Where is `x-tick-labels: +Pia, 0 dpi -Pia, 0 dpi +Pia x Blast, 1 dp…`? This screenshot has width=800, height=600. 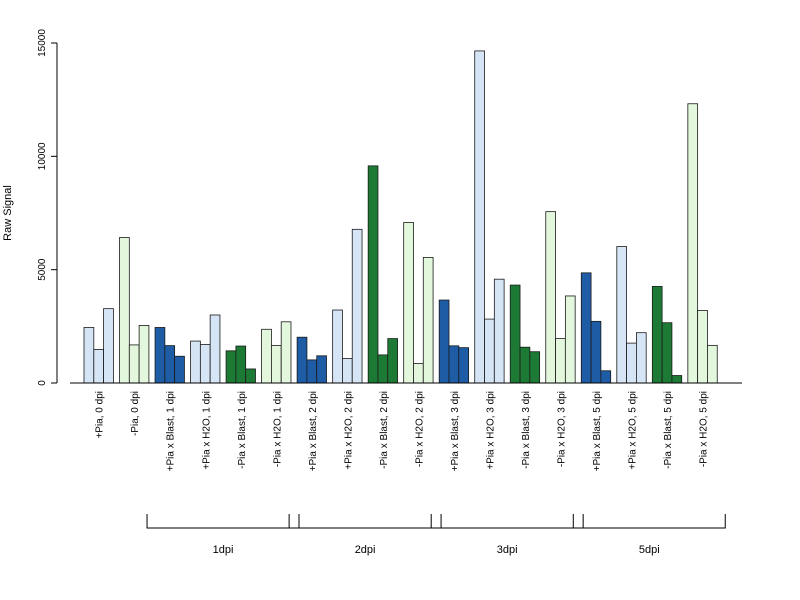
x-tick-labels: +Pia, 0 dpi -Pia, 0 dpi +Pia x Blast, 1 dp… is located at coordinates (402, 431).